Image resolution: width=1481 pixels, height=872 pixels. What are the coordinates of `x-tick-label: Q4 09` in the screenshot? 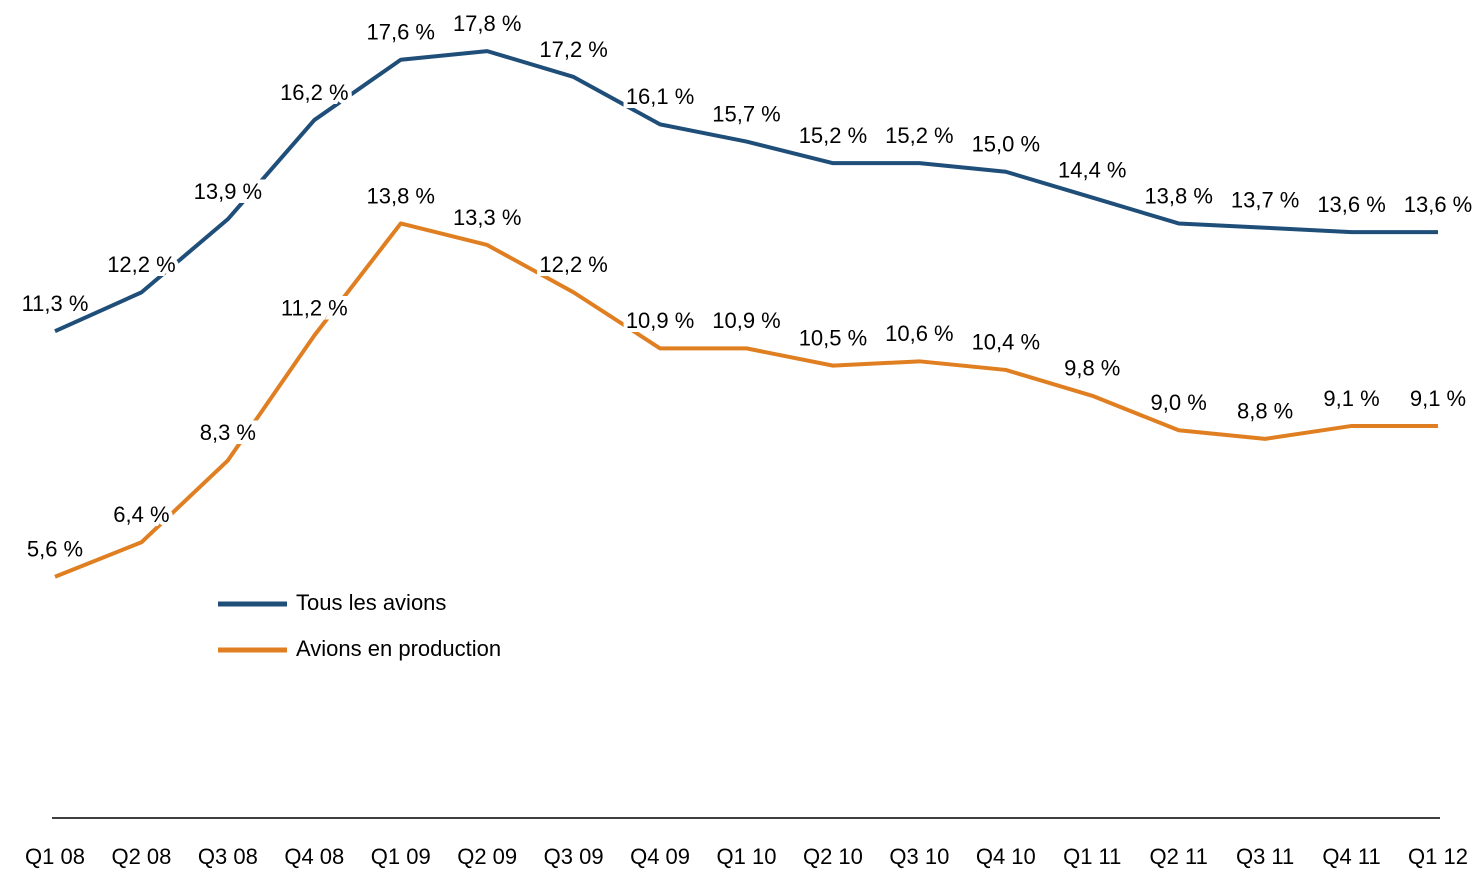 It's located at (660, 856).